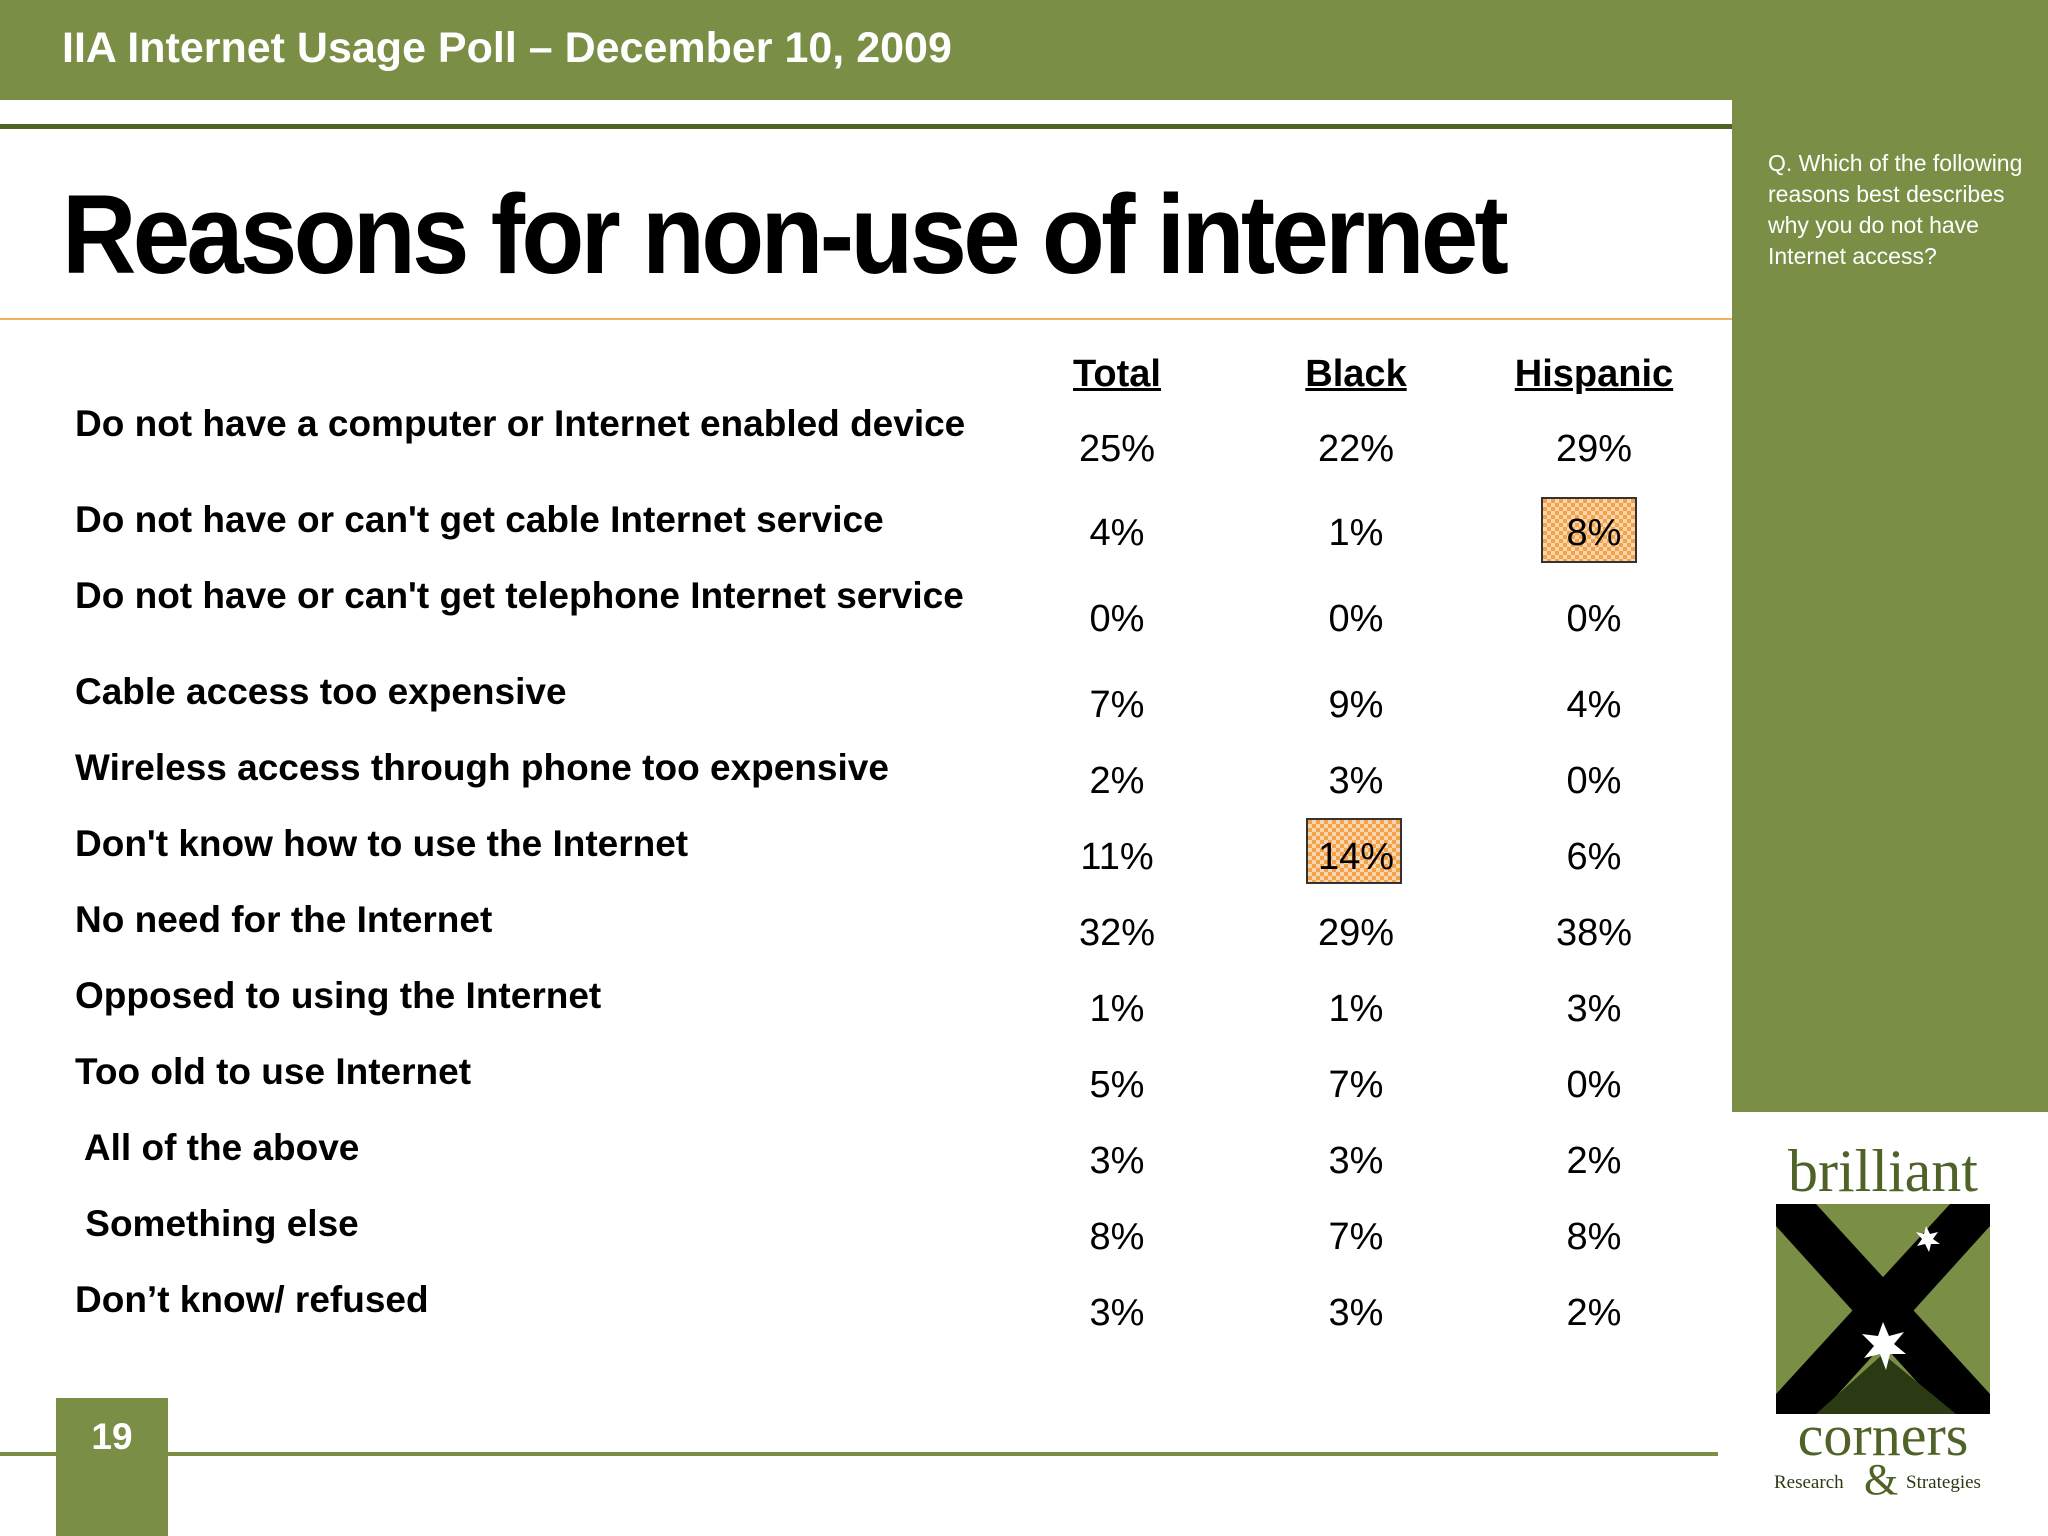  I want to click on logo-tag-right: Strategies, so click(1943, 1482).